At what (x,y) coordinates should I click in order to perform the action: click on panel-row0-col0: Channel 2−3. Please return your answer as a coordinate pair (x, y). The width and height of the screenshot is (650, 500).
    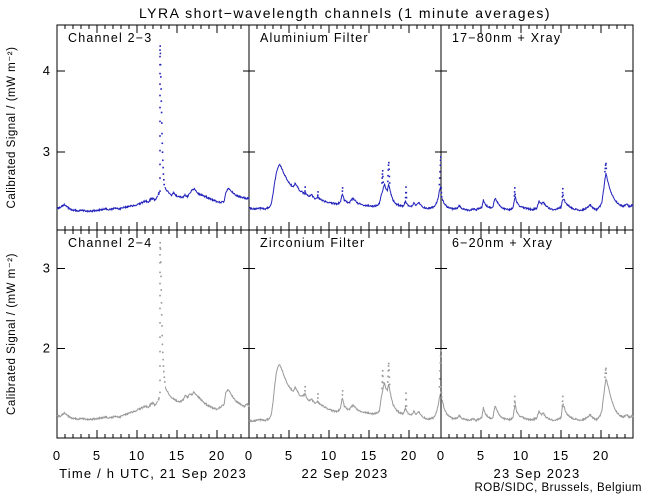
    Looking at the image, I should click on (153, 122).